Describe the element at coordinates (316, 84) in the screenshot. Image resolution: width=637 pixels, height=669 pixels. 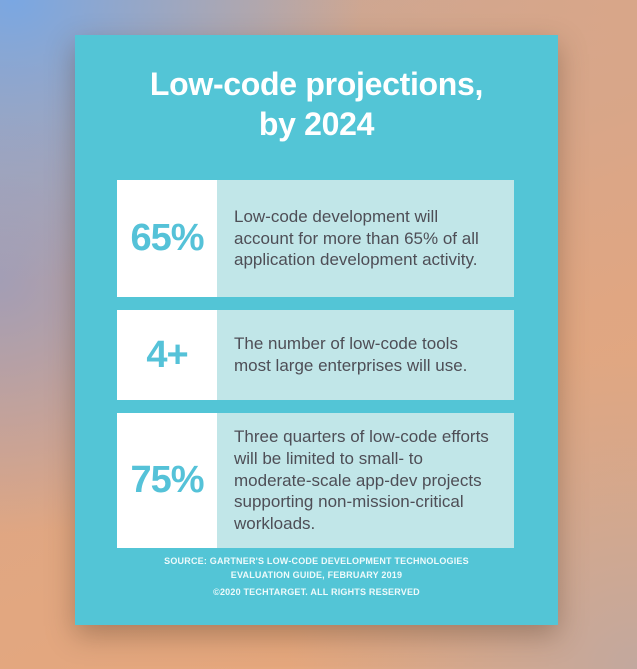
I see `title-line-1: Low-code projections,` at that location.